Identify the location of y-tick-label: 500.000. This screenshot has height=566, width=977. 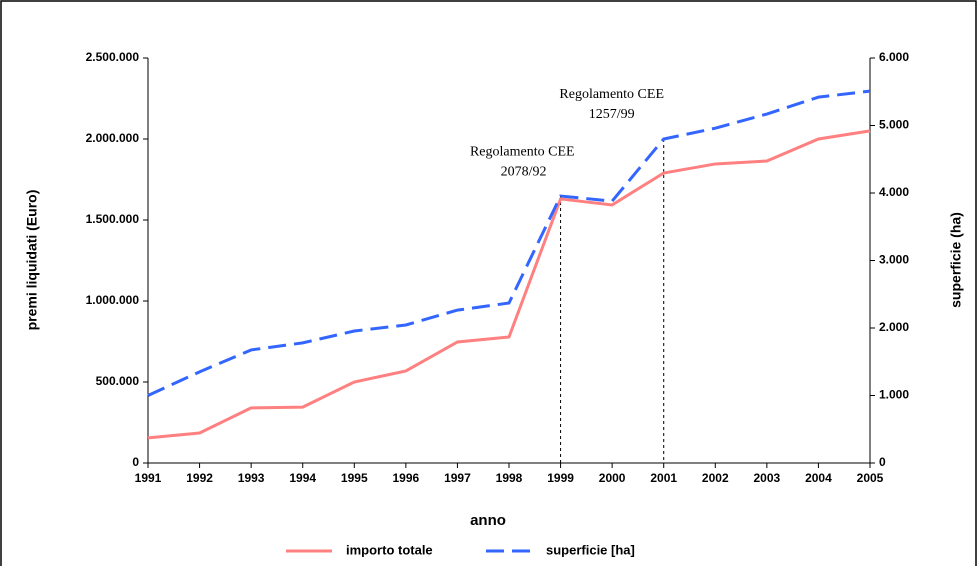
(118, 381).